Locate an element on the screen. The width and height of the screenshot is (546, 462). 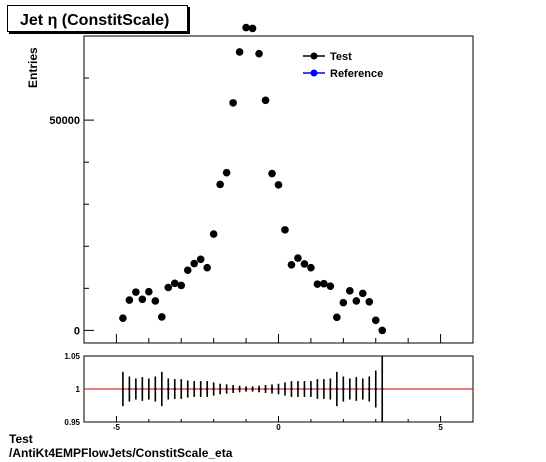
title-box: Jet η (ConstitScale) is located at coordinates (97, 18).